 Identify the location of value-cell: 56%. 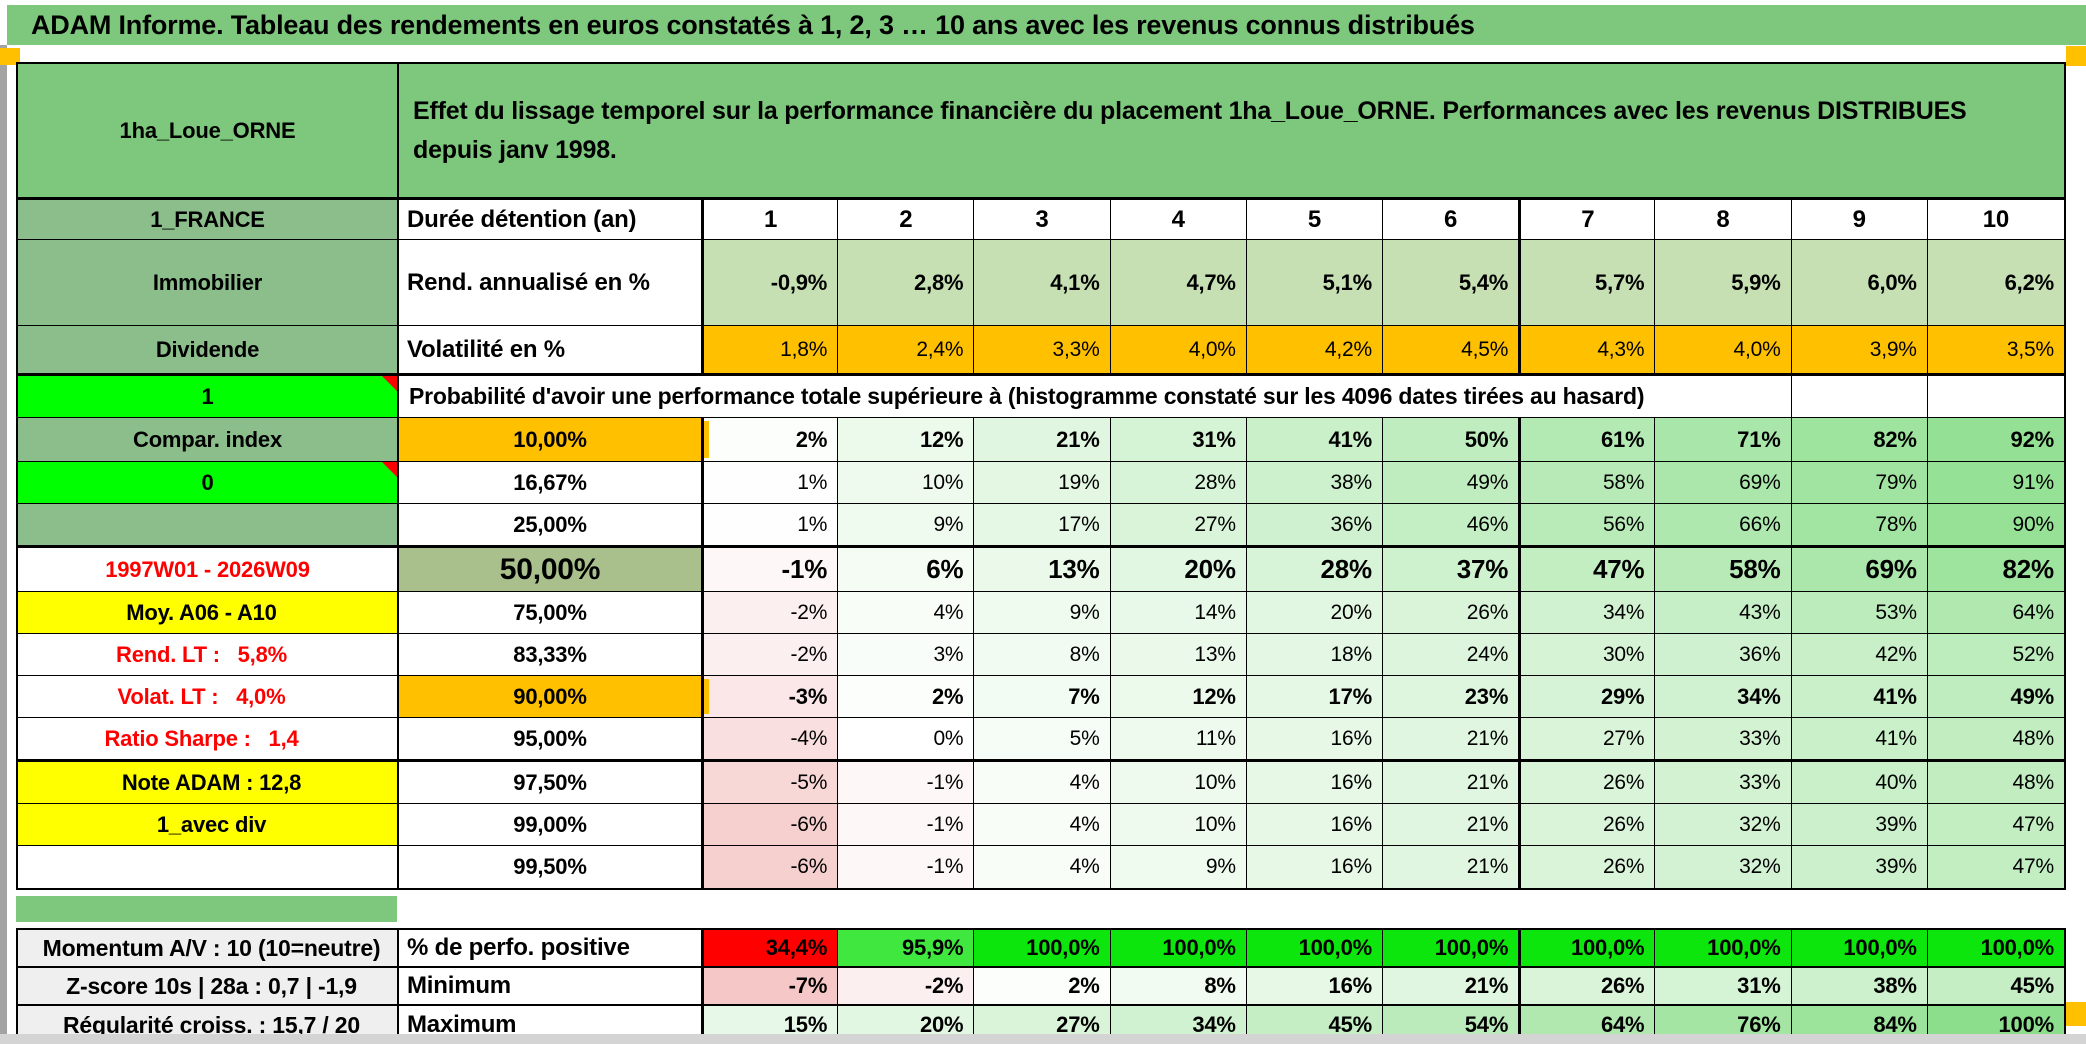
(1587, 525).